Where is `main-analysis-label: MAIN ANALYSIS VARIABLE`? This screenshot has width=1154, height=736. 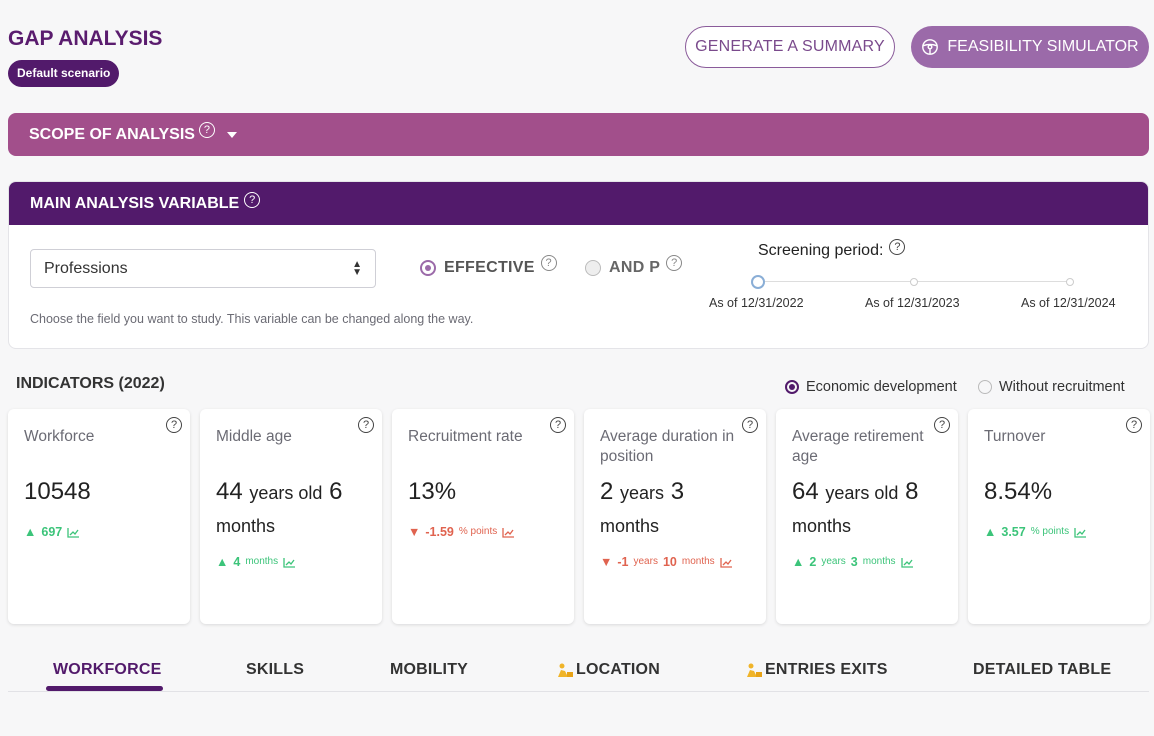
main-analysis-label: MAIN ANALYSIS VARIABLE is located at coordinates (135, 203).